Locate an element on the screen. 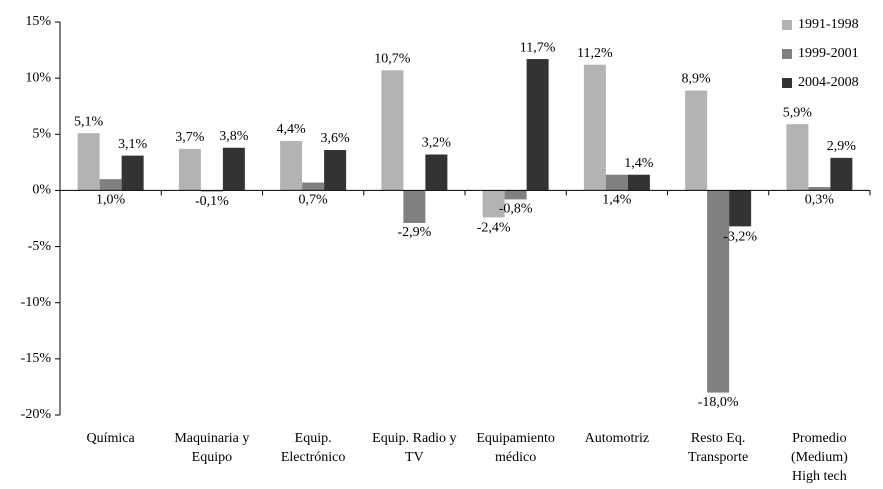 The image size is (883, 489). x-tick-label: Maquinaria y Equipo is located at coordinates (212, 448).